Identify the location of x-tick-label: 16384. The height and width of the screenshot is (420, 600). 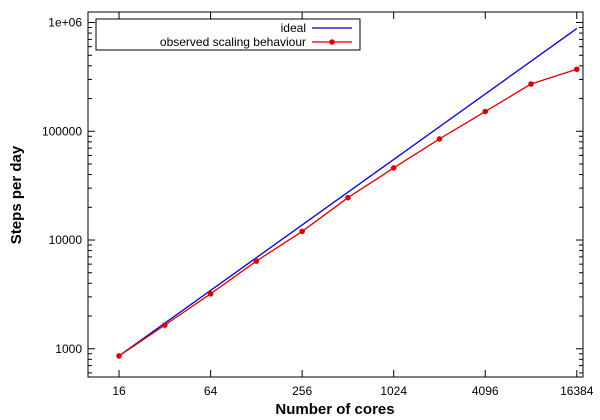
(577, 391).